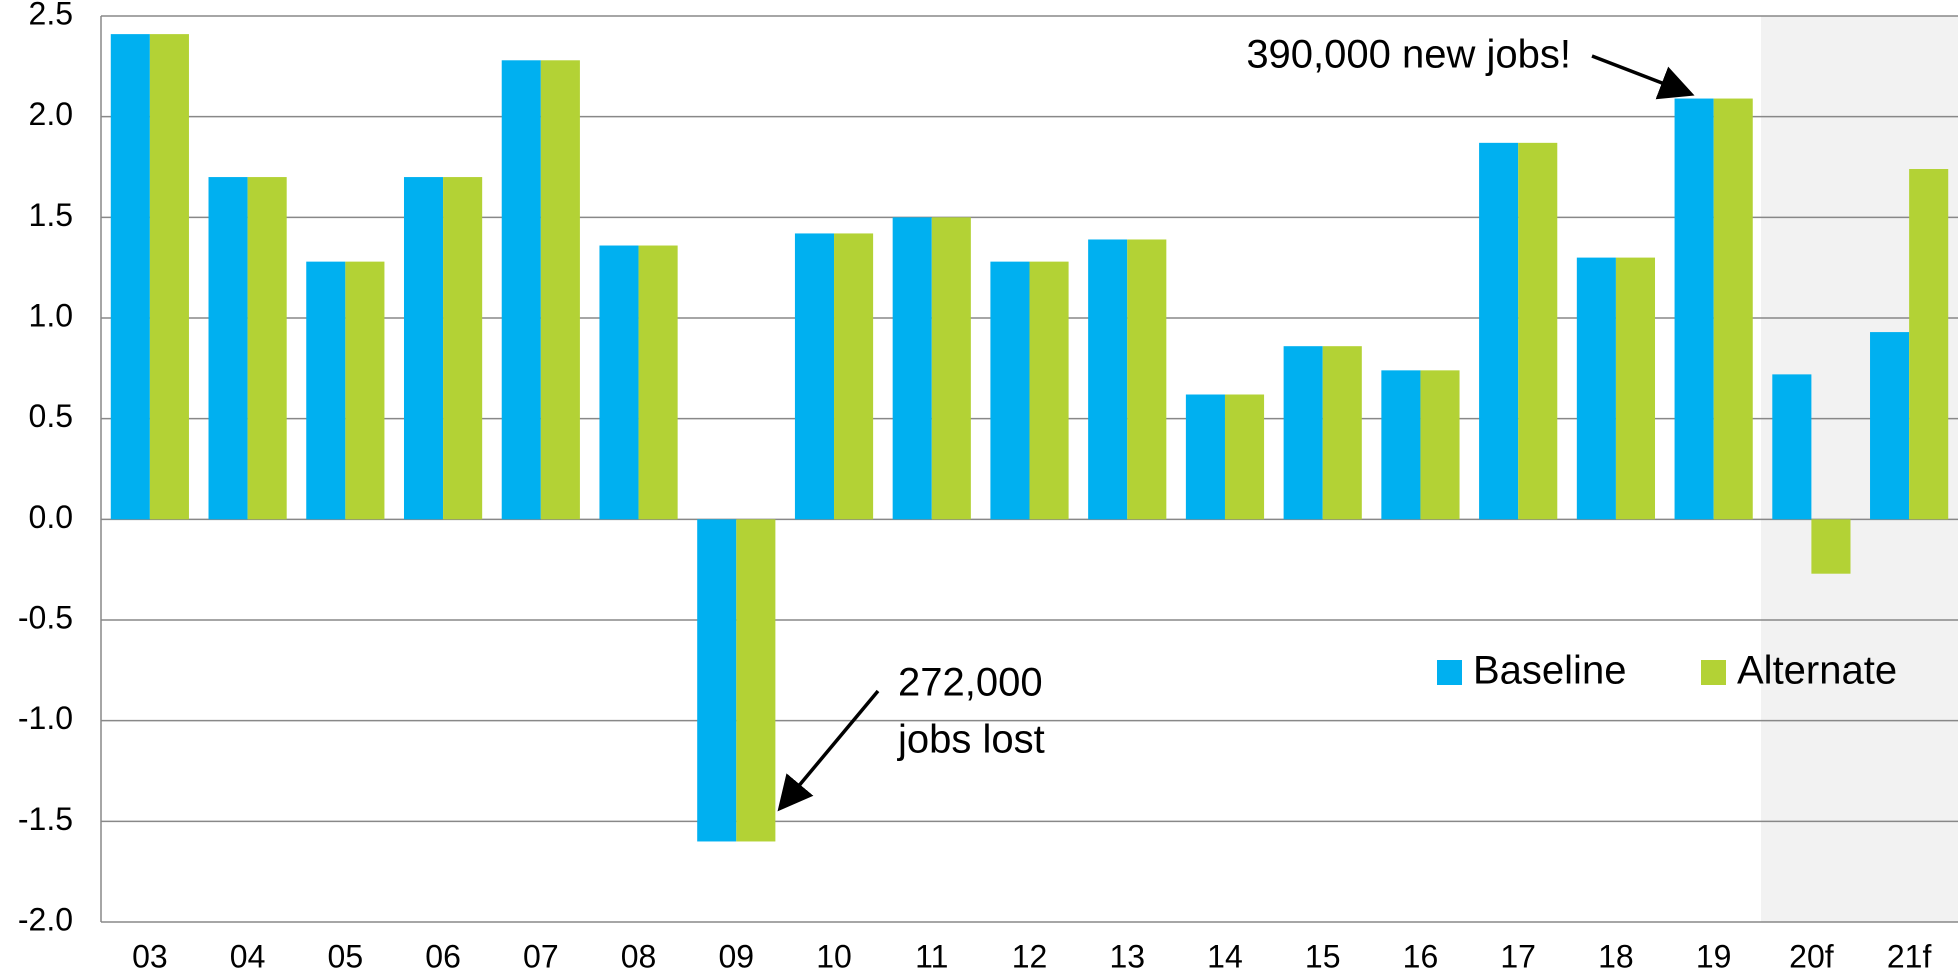 The image size is (1958, 976). Describe the element at coordinates (248, 956) in the screenshot. I see `x-tick-label: 04` at that location.